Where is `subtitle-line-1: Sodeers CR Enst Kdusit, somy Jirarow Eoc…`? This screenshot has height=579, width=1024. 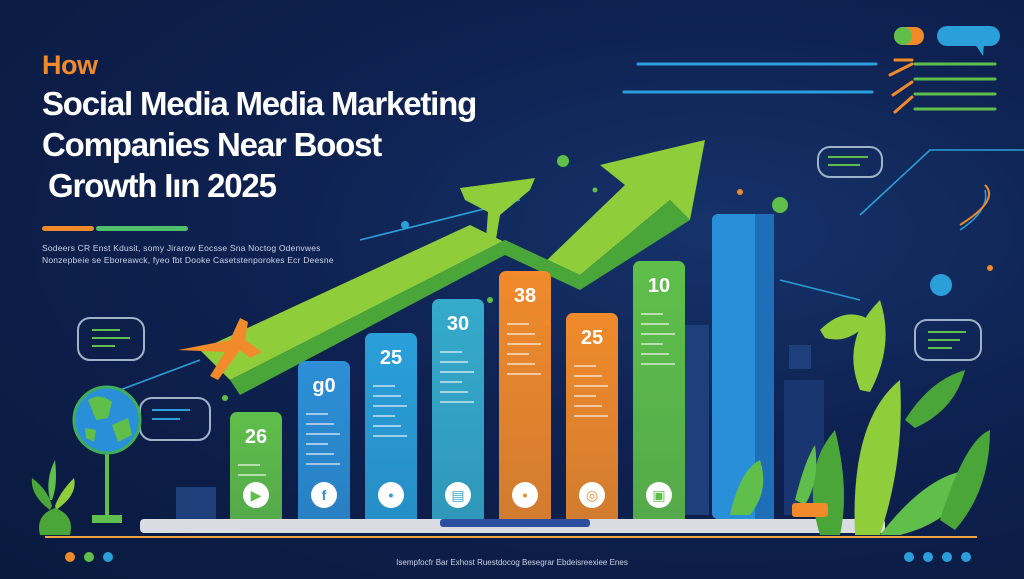 subtitle-line-1: Sodeers CR Enst Kdusit, somy Jirarow Eoc… is located at coordinates (181, 248).